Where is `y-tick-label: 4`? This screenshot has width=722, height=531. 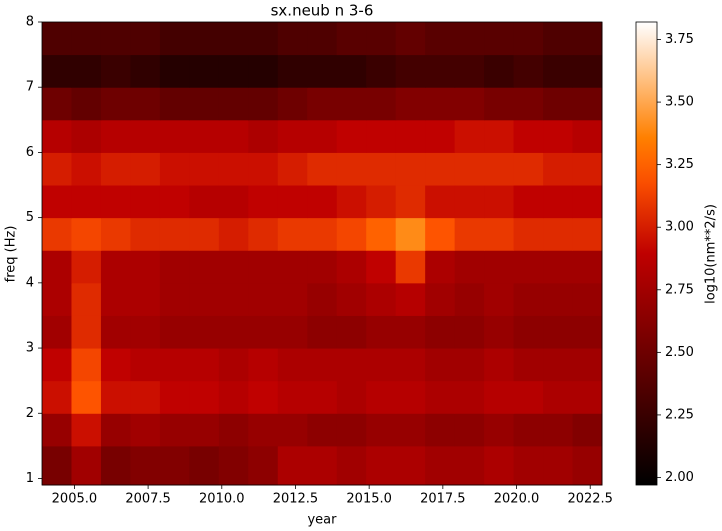 y-tick-label: 4 is located at coordinates (30, 282).